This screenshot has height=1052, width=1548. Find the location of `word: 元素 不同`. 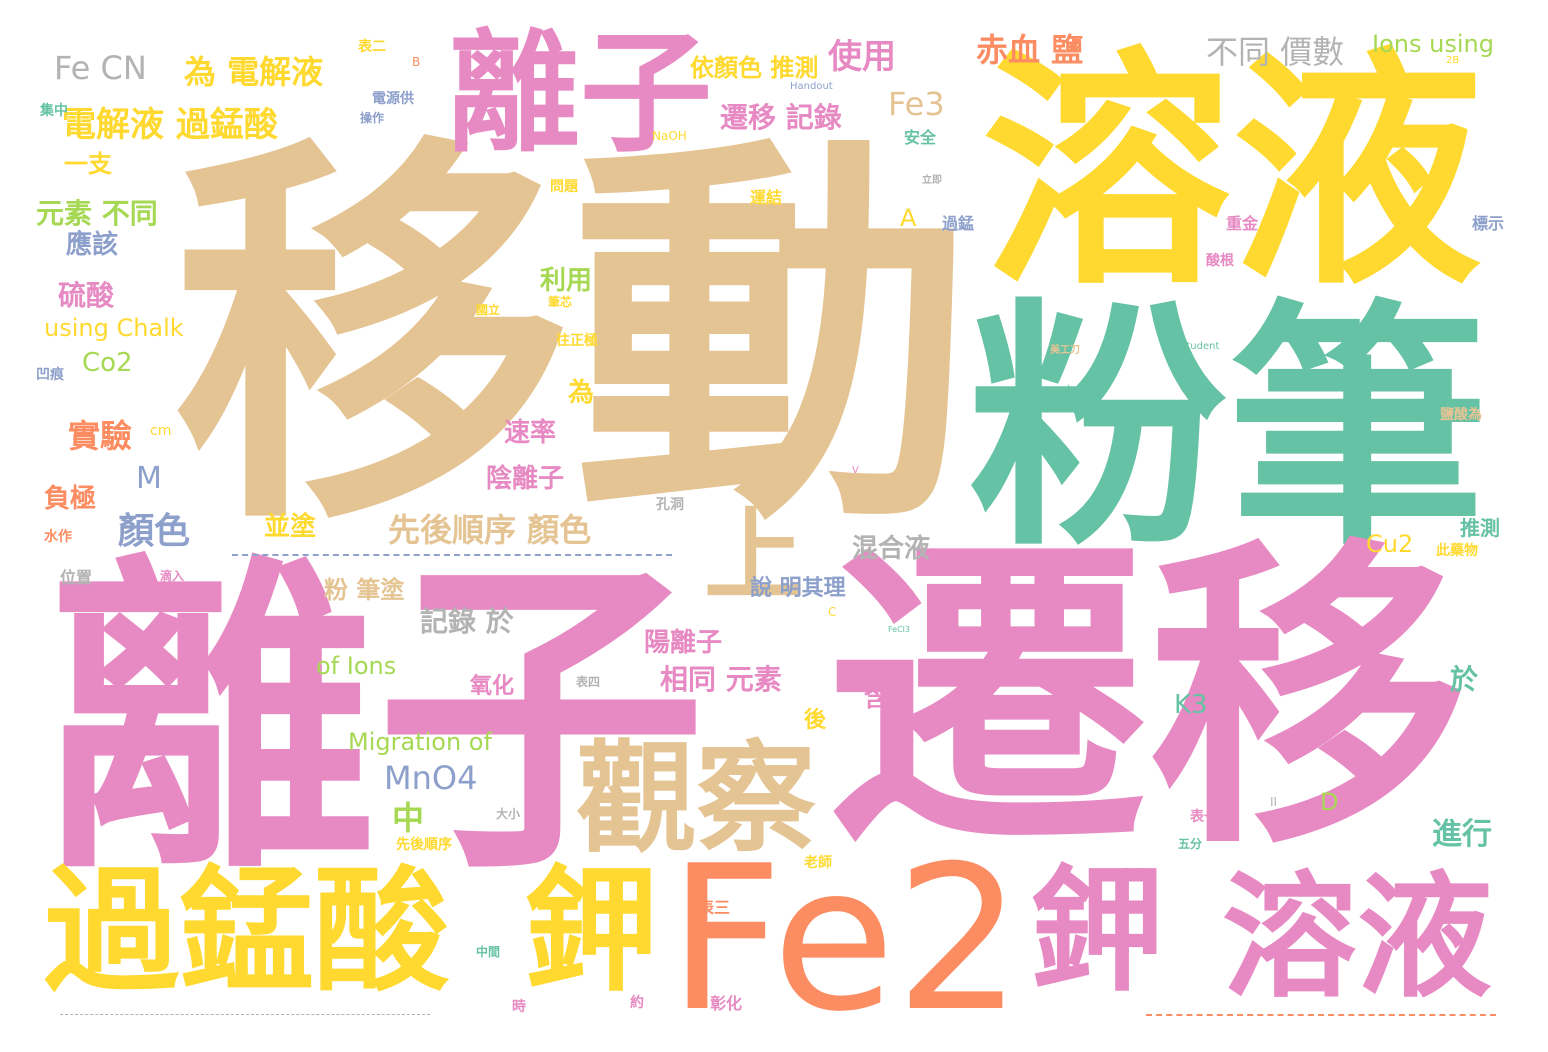

word: 元素 不同 is located at coordinates (97, 213).